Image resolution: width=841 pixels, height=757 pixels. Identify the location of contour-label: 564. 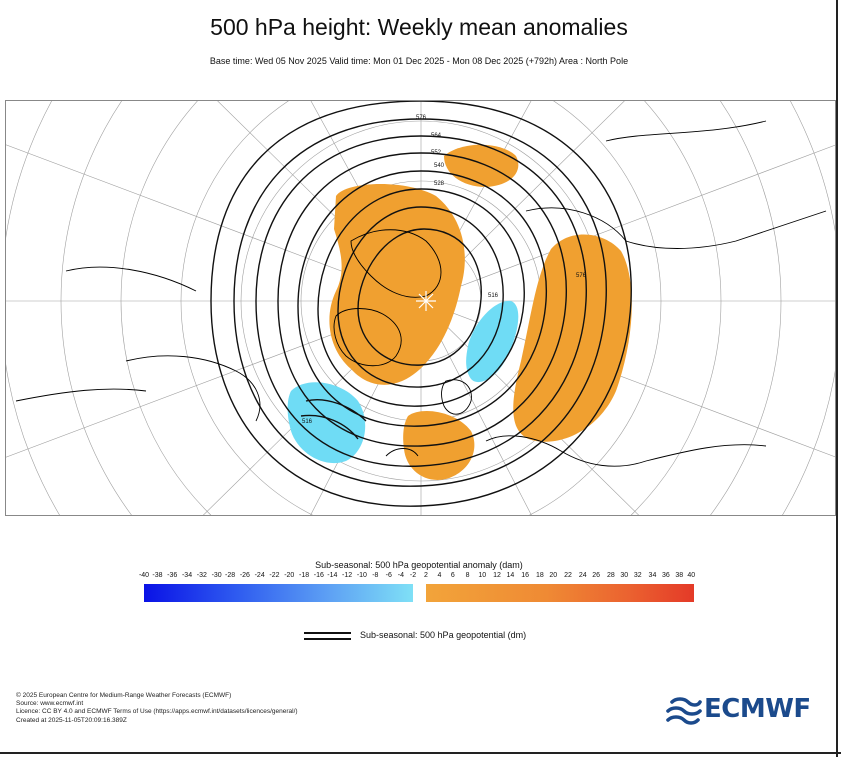
(436, 136).